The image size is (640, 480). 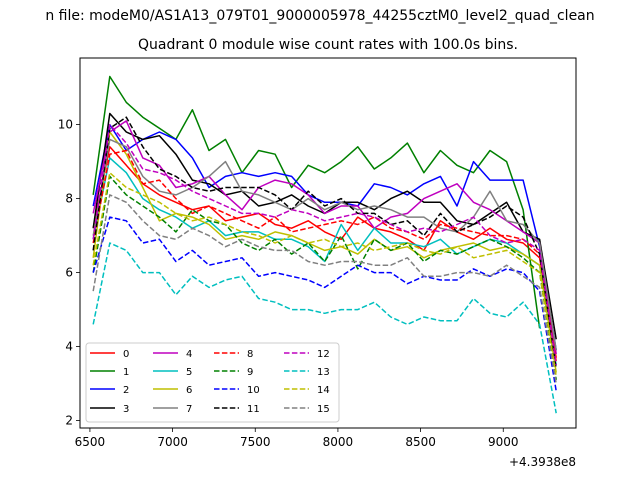 What do you see at coordinates (109, 372) in the screenshot?
I see `legend-entry-1: 1` at bounding box center [109, 372].